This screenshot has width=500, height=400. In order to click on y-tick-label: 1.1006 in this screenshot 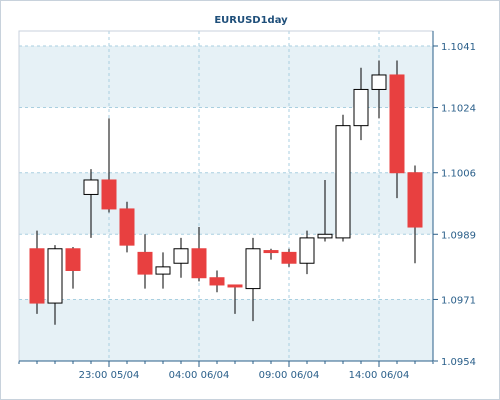, I will do `click(458, 174)`.